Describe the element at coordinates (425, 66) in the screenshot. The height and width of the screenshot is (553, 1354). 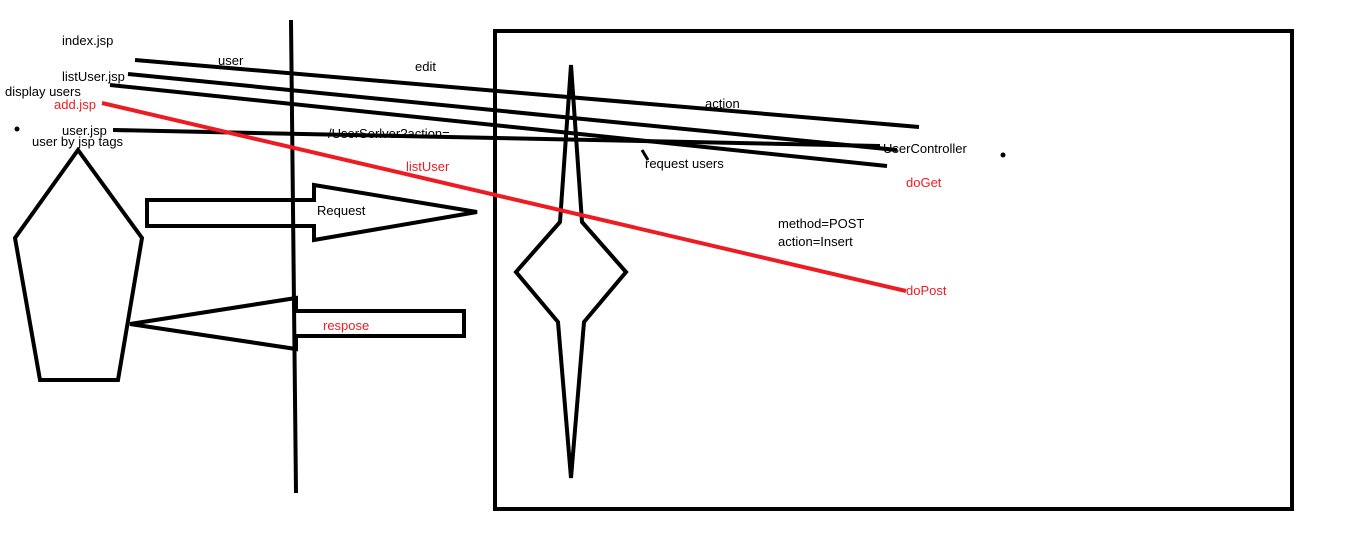
I see `edit-label: edit` at that location.